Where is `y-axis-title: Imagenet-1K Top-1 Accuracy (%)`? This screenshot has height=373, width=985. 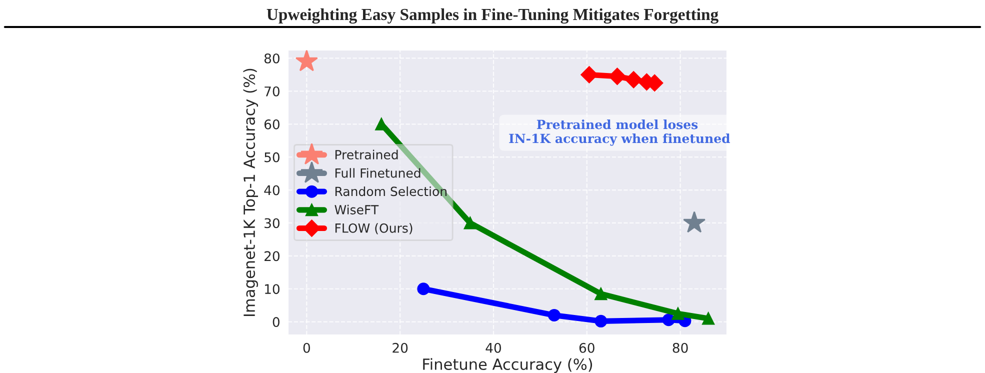 y-axis-title: Imagenet-1K Top-1 Accuracy (%) is located at coordinates (250, 192).